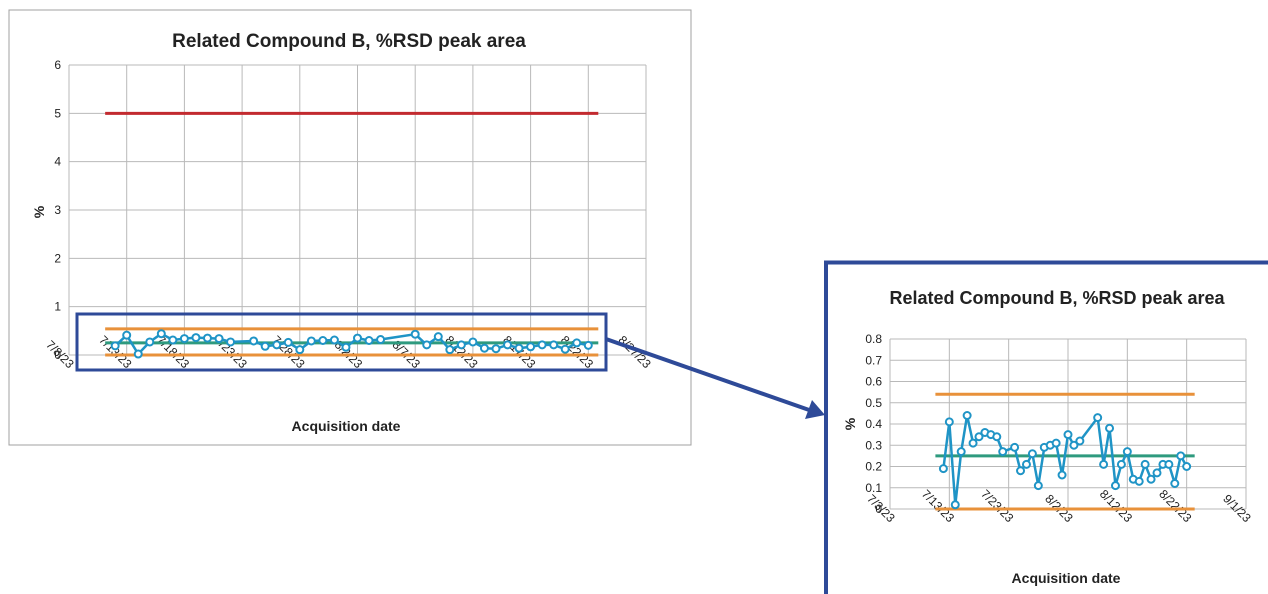 This screenshot has width=1268, height=594. I want to click on y-tick-label: 0.1, so click(873, 488).